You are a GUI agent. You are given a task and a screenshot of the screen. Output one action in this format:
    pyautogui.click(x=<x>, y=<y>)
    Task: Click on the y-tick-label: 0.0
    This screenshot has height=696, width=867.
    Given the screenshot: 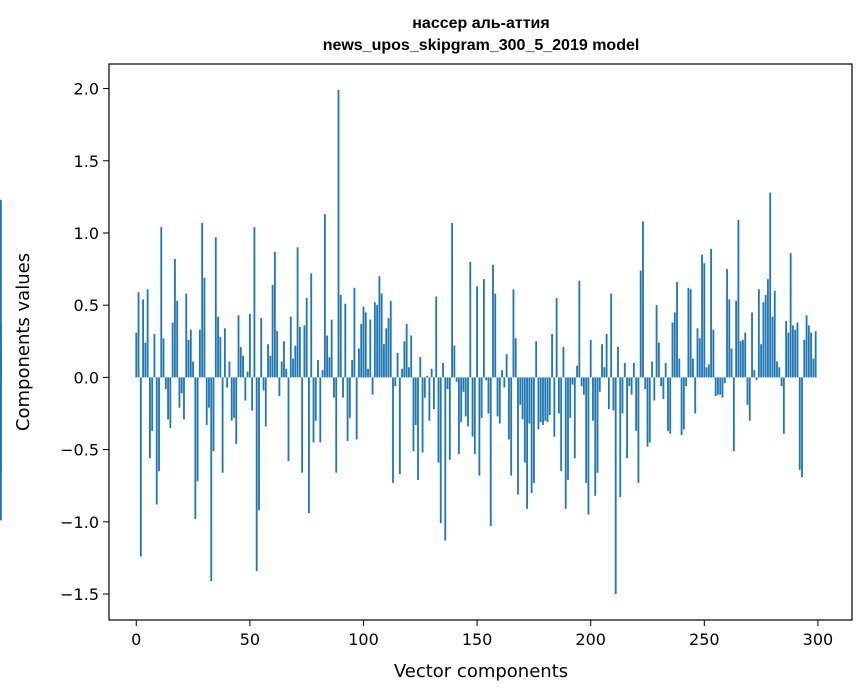 What is the action you would take?
    pyautogui.click(x=86, y=377)
    